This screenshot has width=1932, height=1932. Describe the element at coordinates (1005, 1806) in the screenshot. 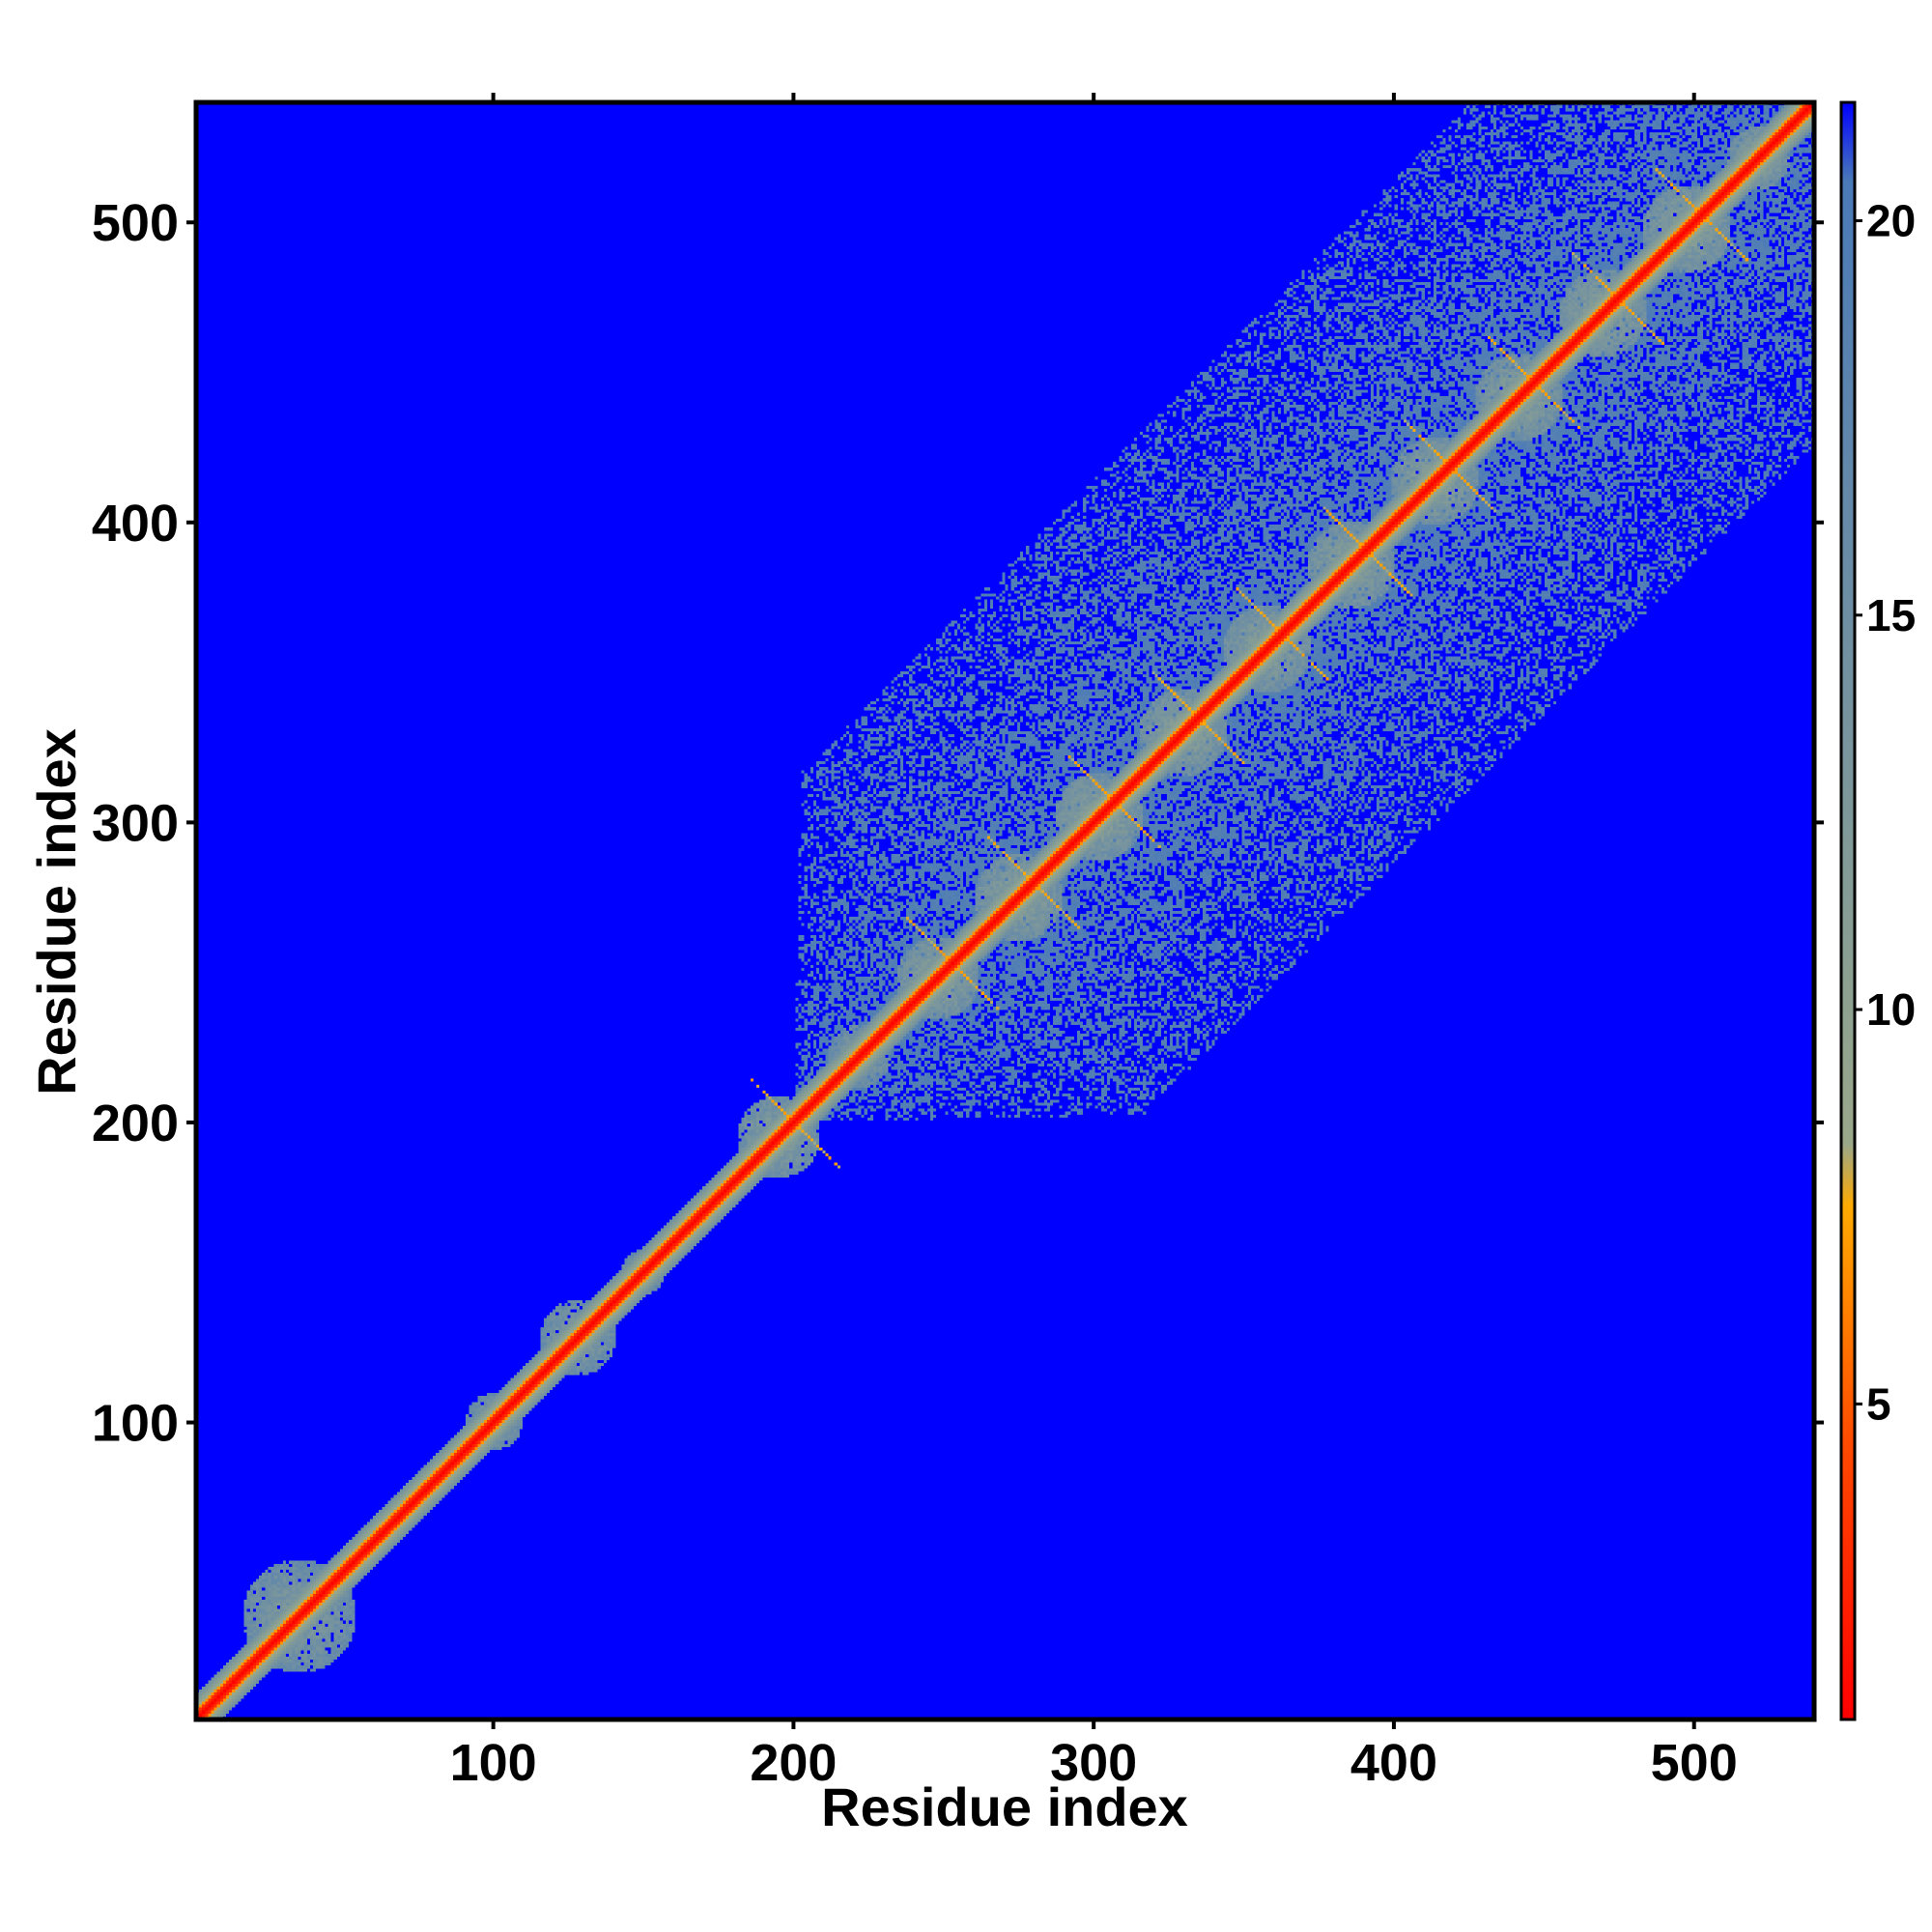

I see `x-axis-label: Residue index` at that location.